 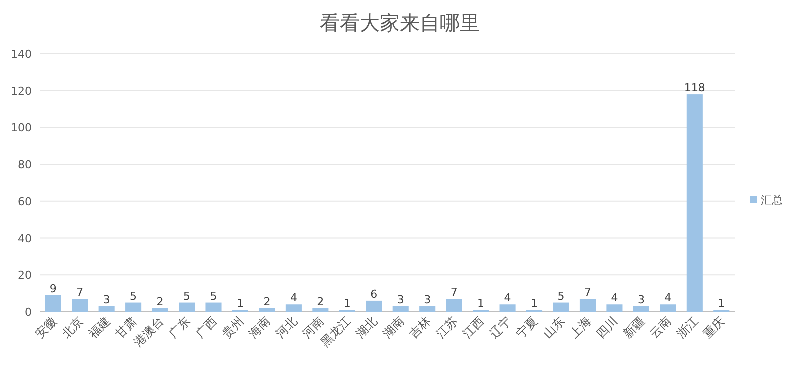 I want to click on x-tick-label: 上海, so click(x=580, y=328).